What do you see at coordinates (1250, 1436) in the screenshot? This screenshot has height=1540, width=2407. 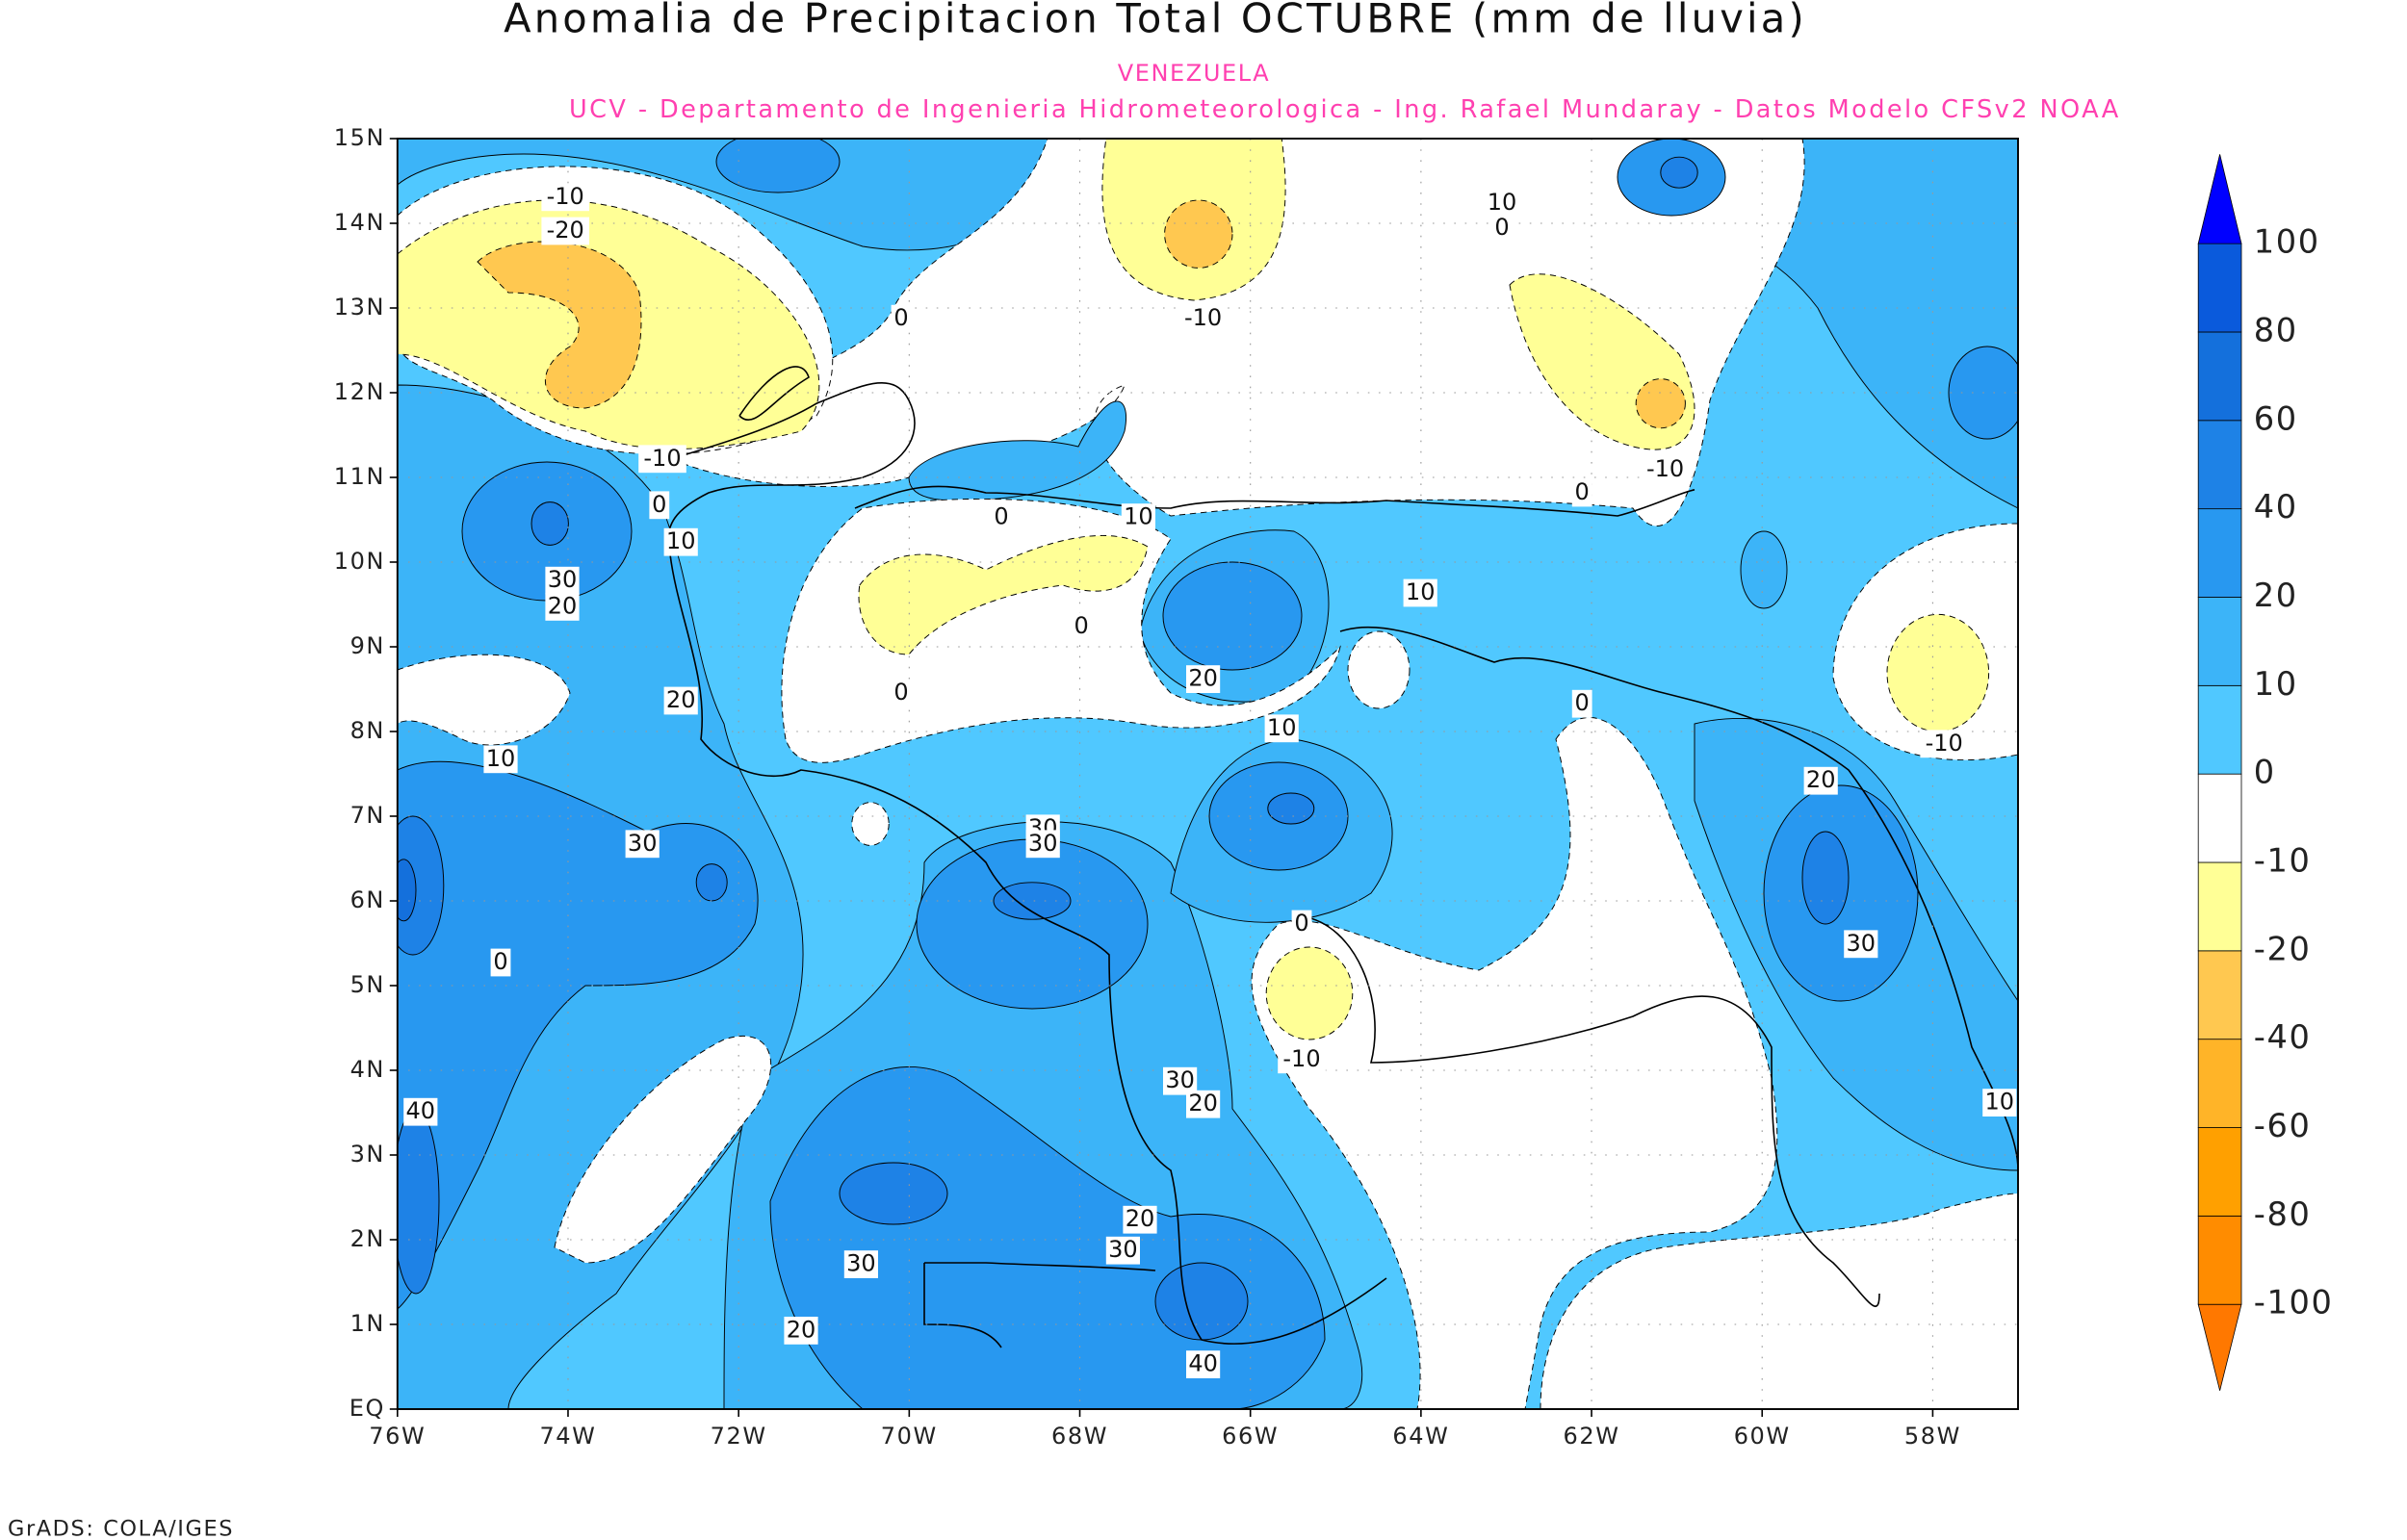 I see `lon-tick-label: 66W` at bounding box center [1250, 1436].